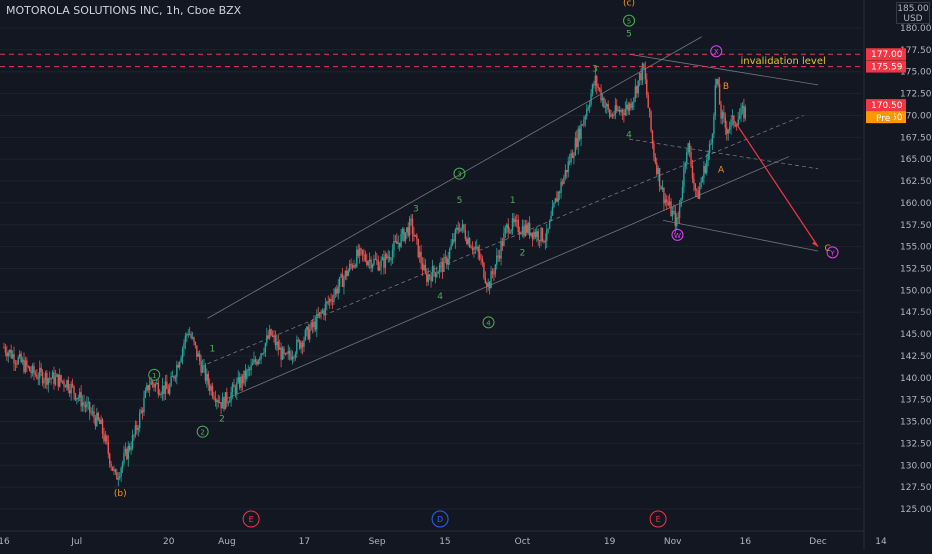 The height and width of the screenshot is (554, 932). What do you see at coordinates (916, 116) in the screenshot?
I see `y-tick-label: 170.00` at bounding box center [916, 116].